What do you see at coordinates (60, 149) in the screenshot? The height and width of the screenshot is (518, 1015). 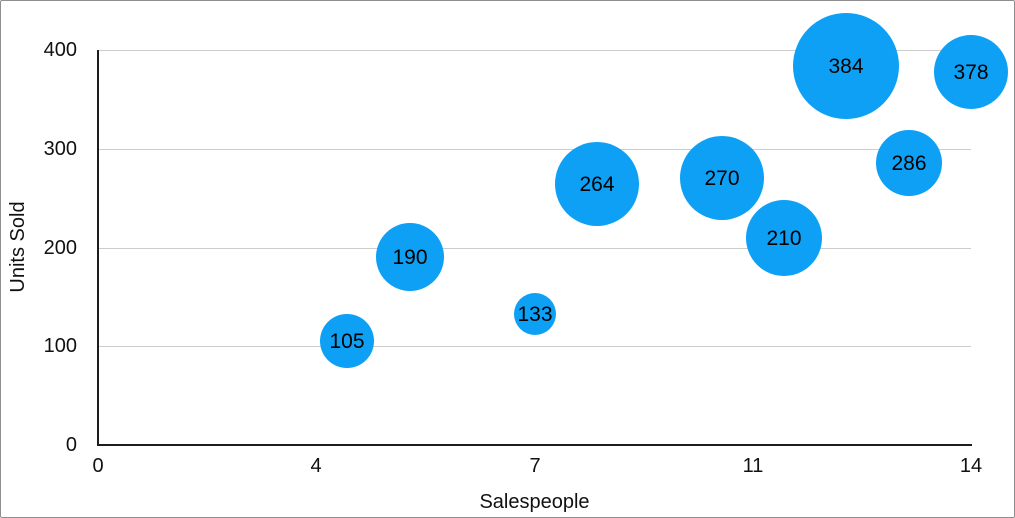 I see `y-tick-label-300: 300` at bounding box center [60, 149].